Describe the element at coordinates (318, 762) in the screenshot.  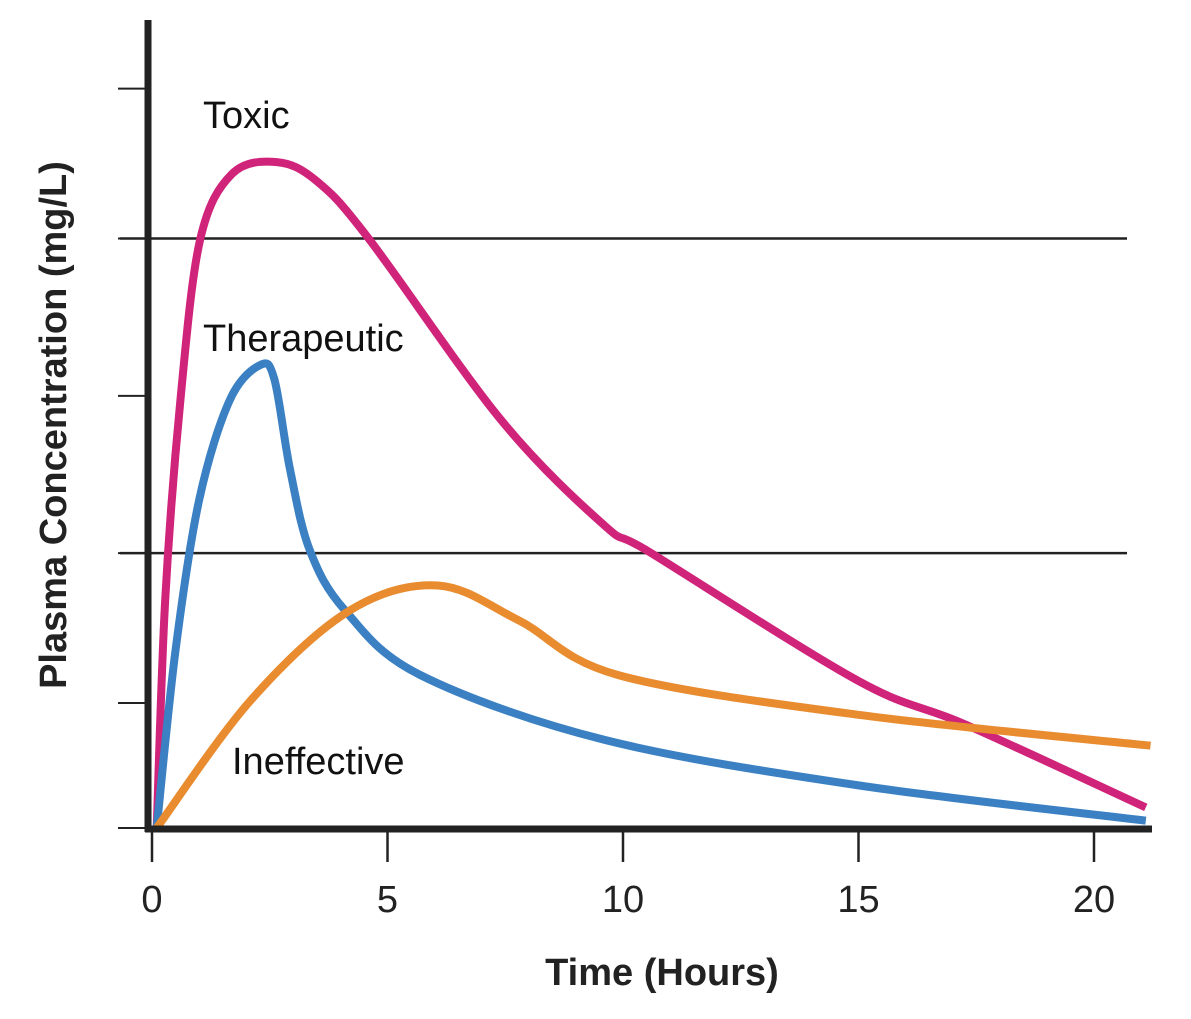
I see `annotation-ineffective: Ineffective` at that location.